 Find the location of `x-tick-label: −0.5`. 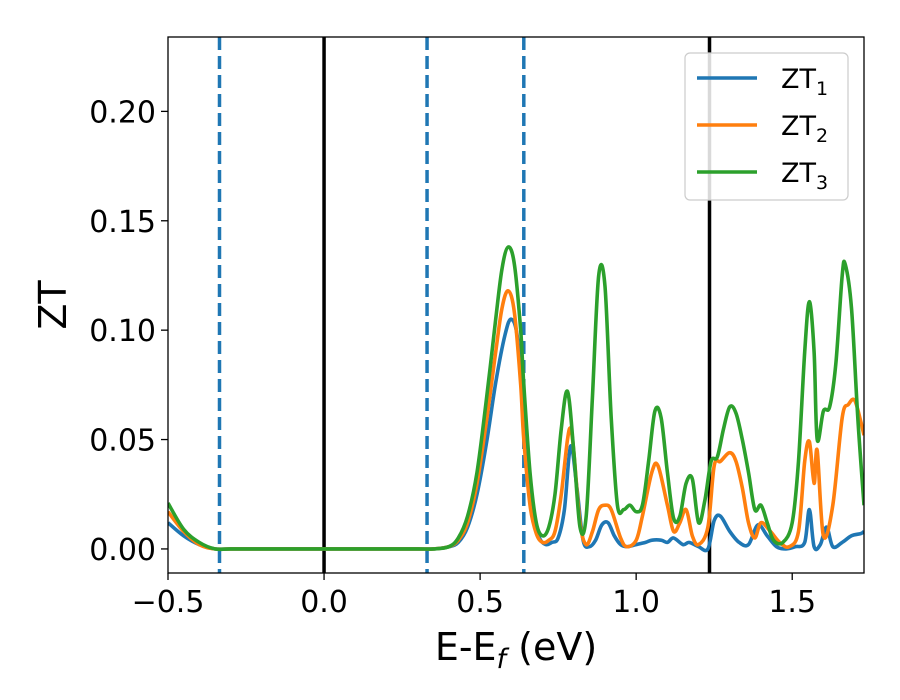

x-tick-label: −0.5 is located at coordinates (168, 602).